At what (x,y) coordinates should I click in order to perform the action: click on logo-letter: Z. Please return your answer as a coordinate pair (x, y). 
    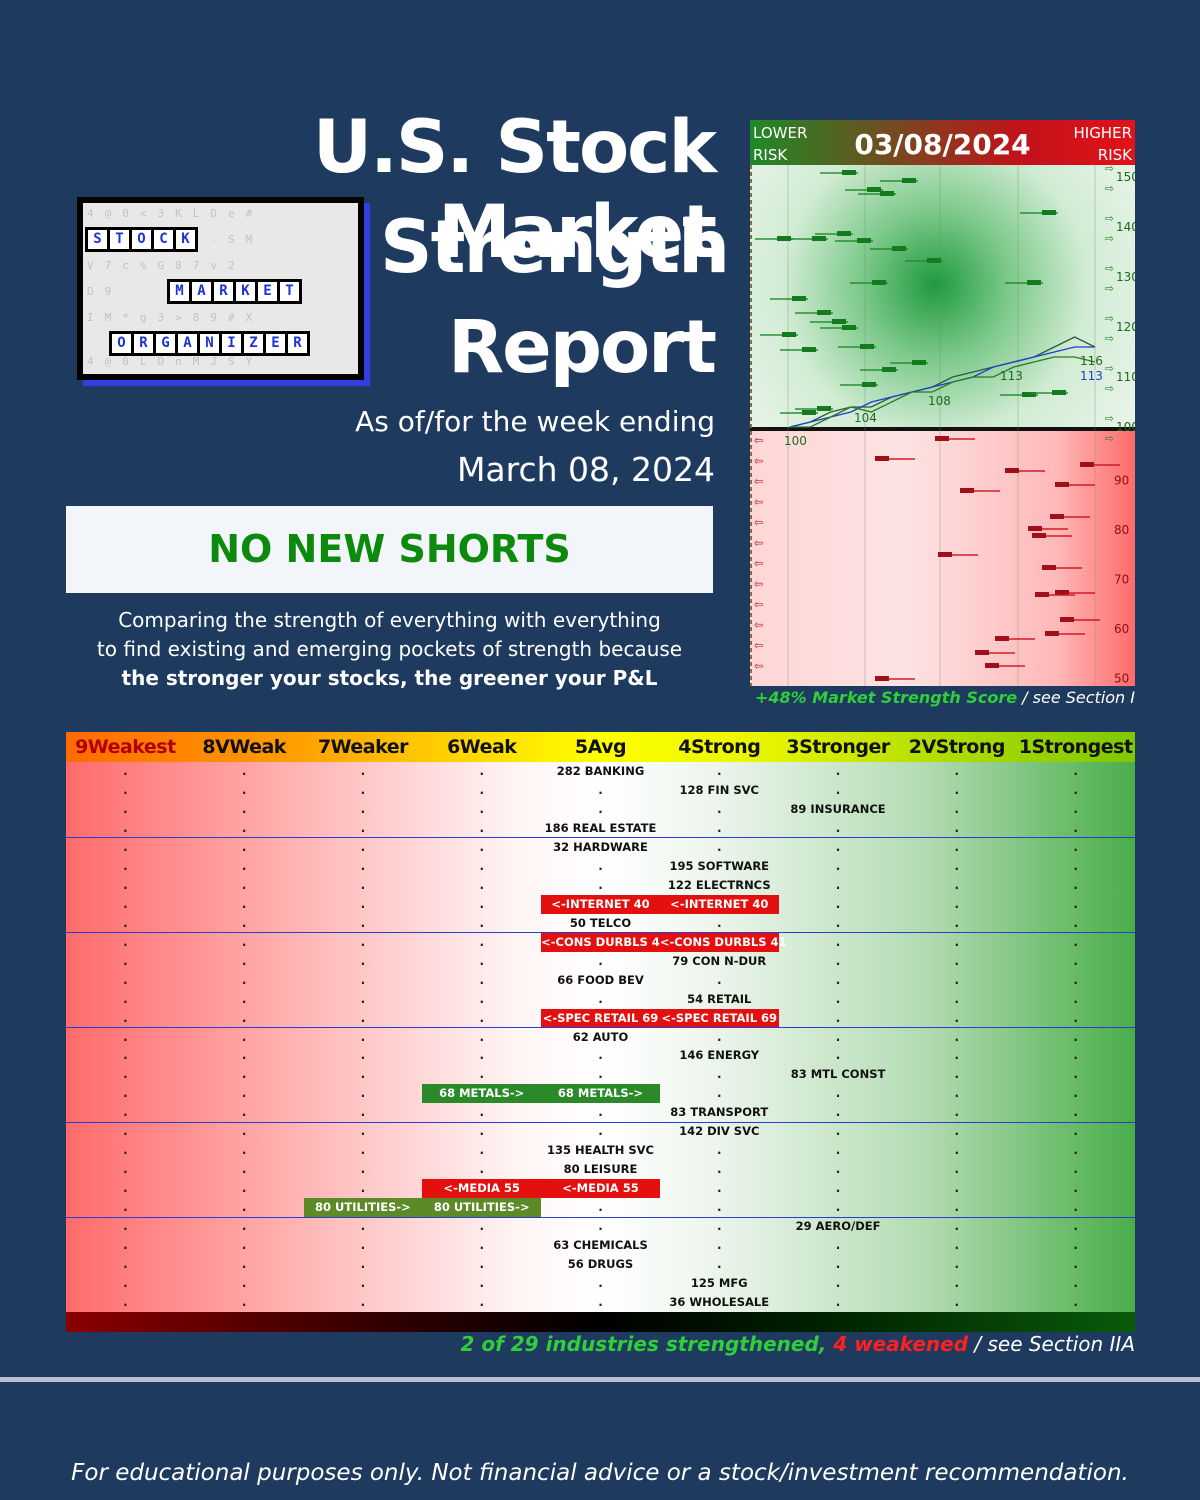
    Looking at the image, I should click on (253, 343).